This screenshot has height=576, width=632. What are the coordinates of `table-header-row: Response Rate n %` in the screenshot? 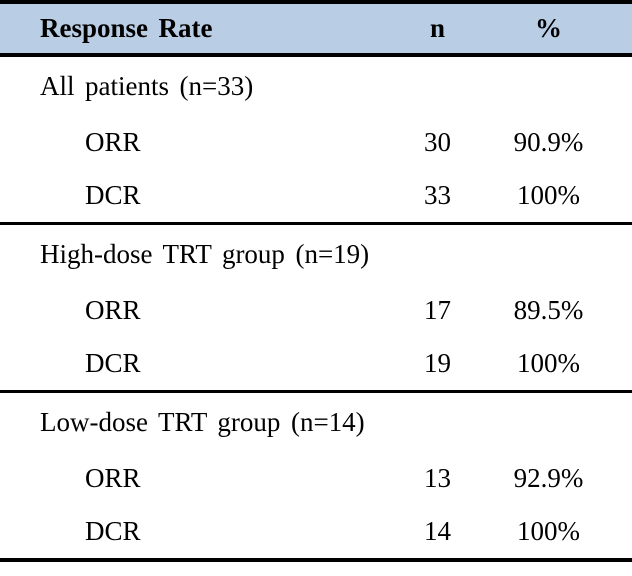 It's located at (316, 30).